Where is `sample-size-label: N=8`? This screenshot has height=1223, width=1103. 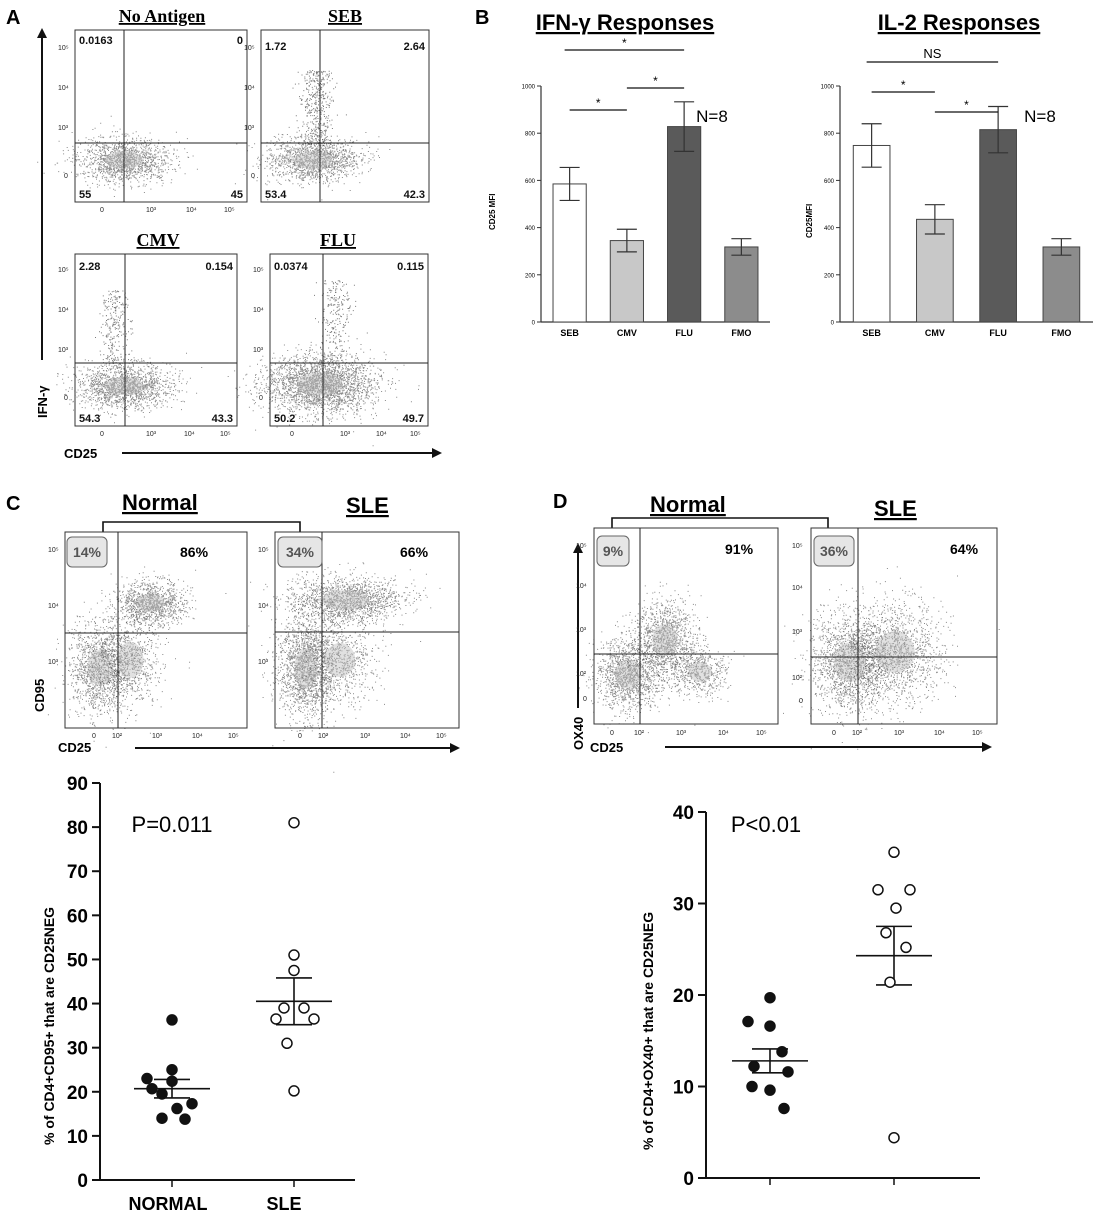
sample-size-label: N=8 is located at coordinates (712, 116).